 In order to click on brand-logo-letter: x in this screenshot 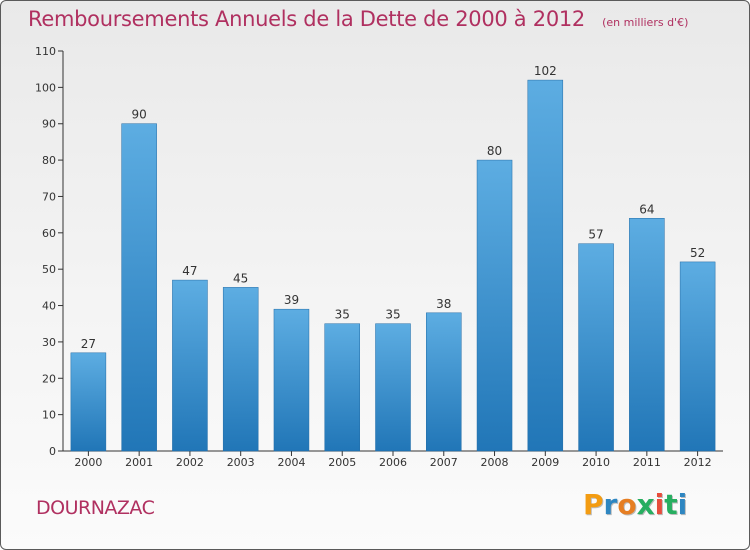, I will do `click(645, 504)`.